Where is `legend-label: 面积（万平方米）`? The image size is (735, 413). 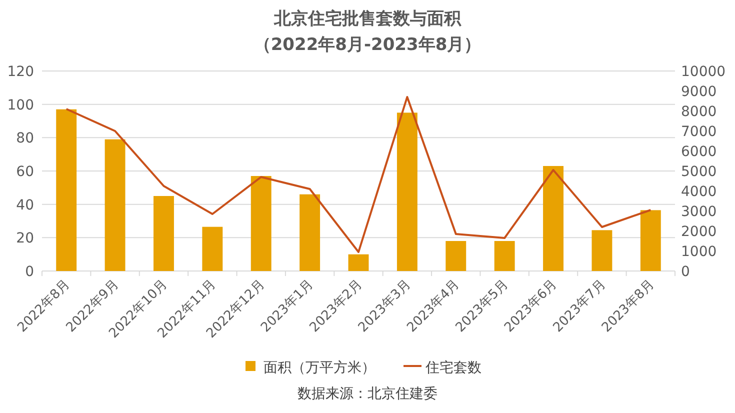 legend-label: 面积（万平方米） is located at coordinates (320, 368).